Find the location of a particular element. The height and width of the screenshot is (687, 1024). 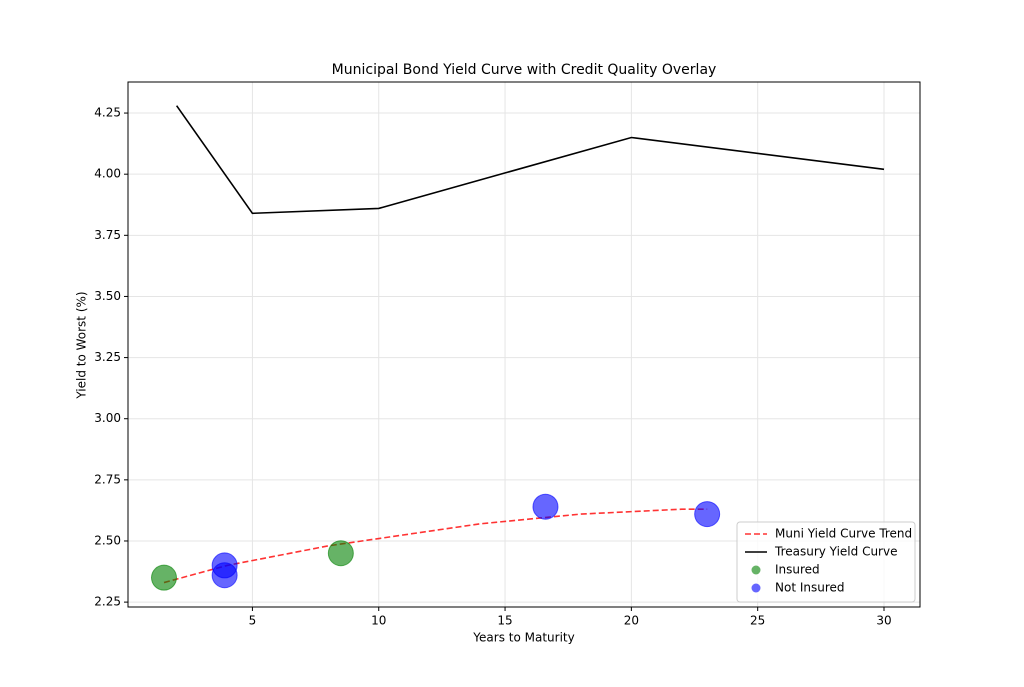

y-tick-label: 2.50 is located at coordinates (107, 540).